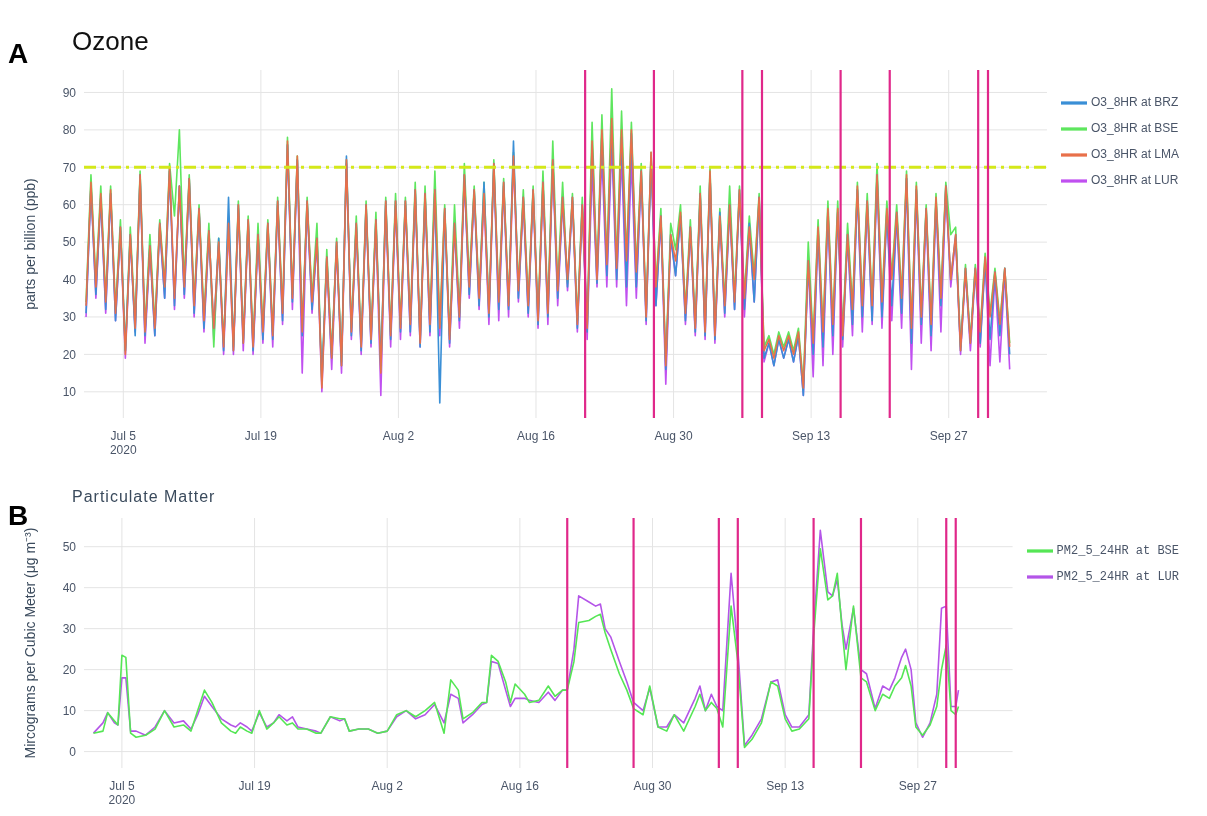 This screenshot has width=1207, height=816. I want to click on y-tick-label: 90, so click(69, 92).